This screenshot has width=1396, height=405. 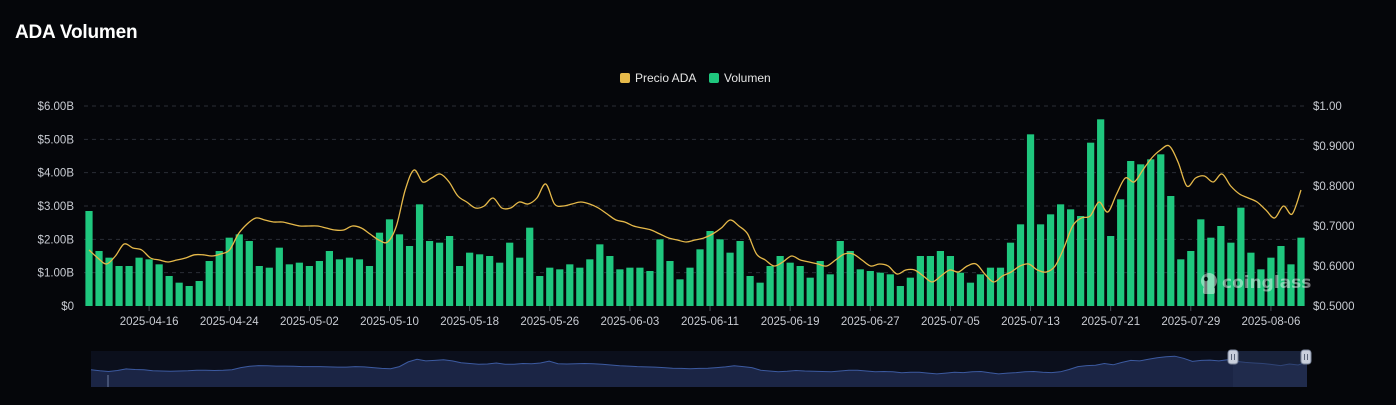 What do you see at coordinates (1334, 147) in the screenshot?
I see `y-right-tick-label: $0.9000` at bounding box center [1334, 147].